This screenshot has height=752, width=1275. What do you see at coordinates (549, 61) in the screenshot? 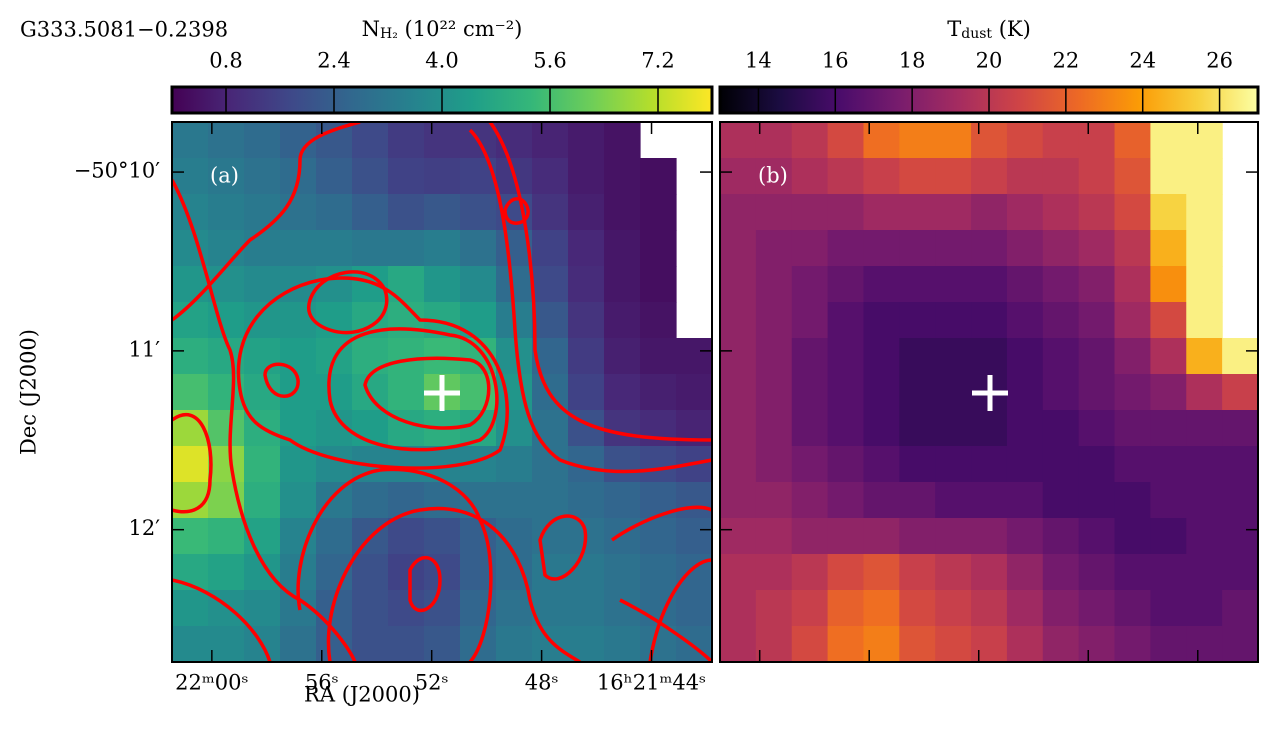
I see `colorbar-tick-label: 5.6` at bounding box center [549, 61].